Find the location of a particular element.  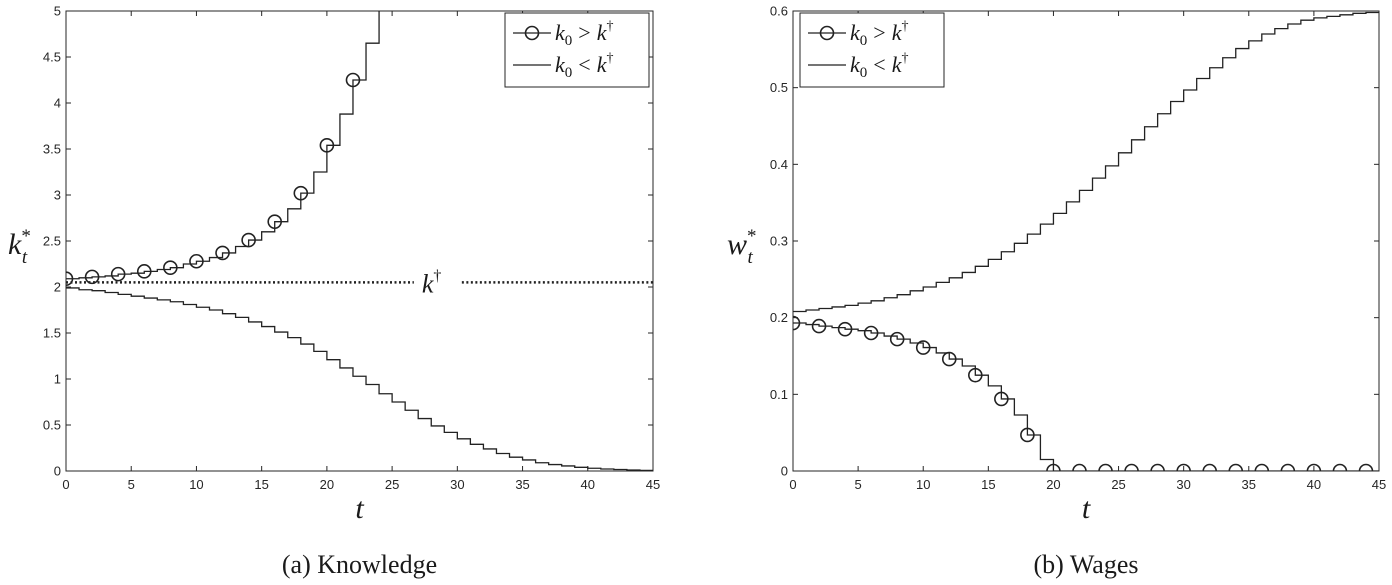

y-tick-label: 0.2 is located at coordinates (779, 317).